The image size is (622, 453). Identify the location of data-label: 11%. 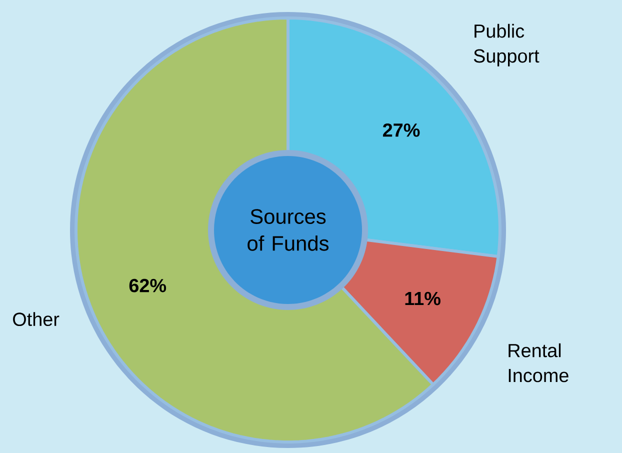
(422, 299).